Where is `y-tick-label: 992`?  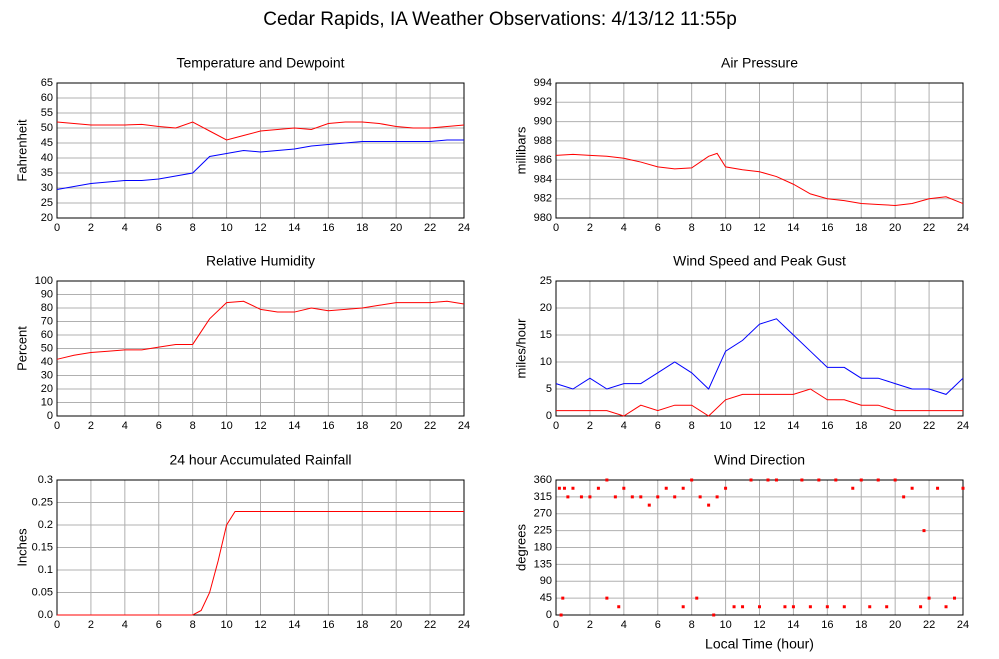
y-tick-label: 992 is located at coordinates (543, 102).